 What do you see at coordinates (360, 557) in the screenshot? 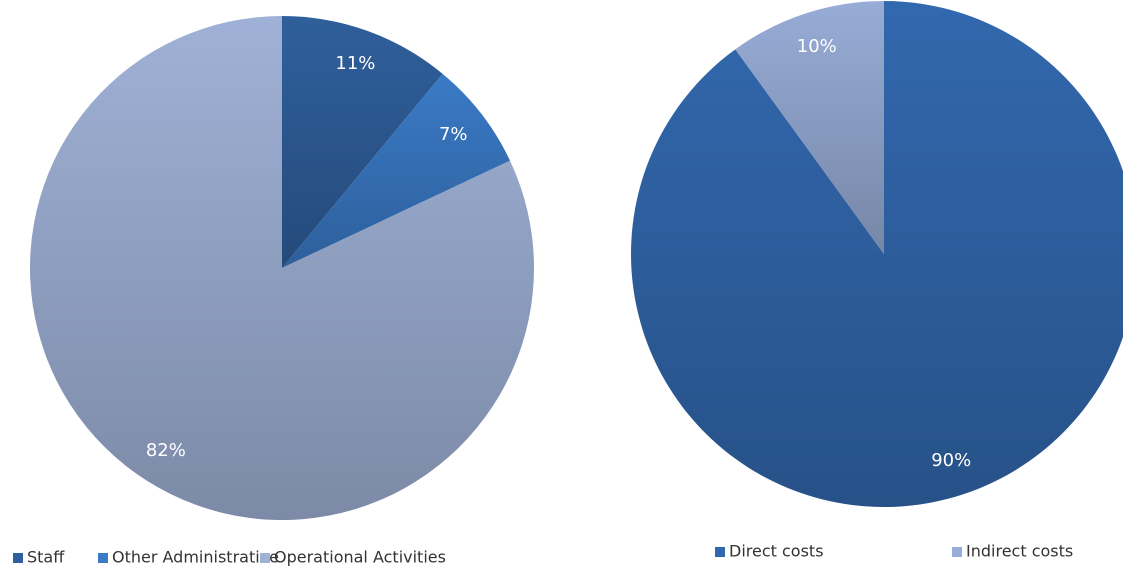
I see `legend-label: Operational Activities` at bounding box center [360, 557].